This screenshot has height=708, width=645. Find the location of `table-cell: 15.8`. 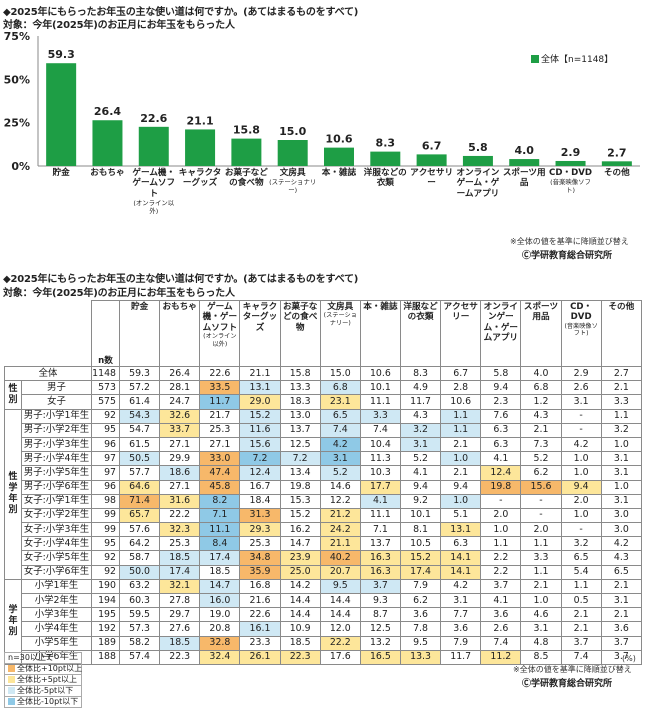

table-cell: 15.8 is located at coordinates (300, 373).